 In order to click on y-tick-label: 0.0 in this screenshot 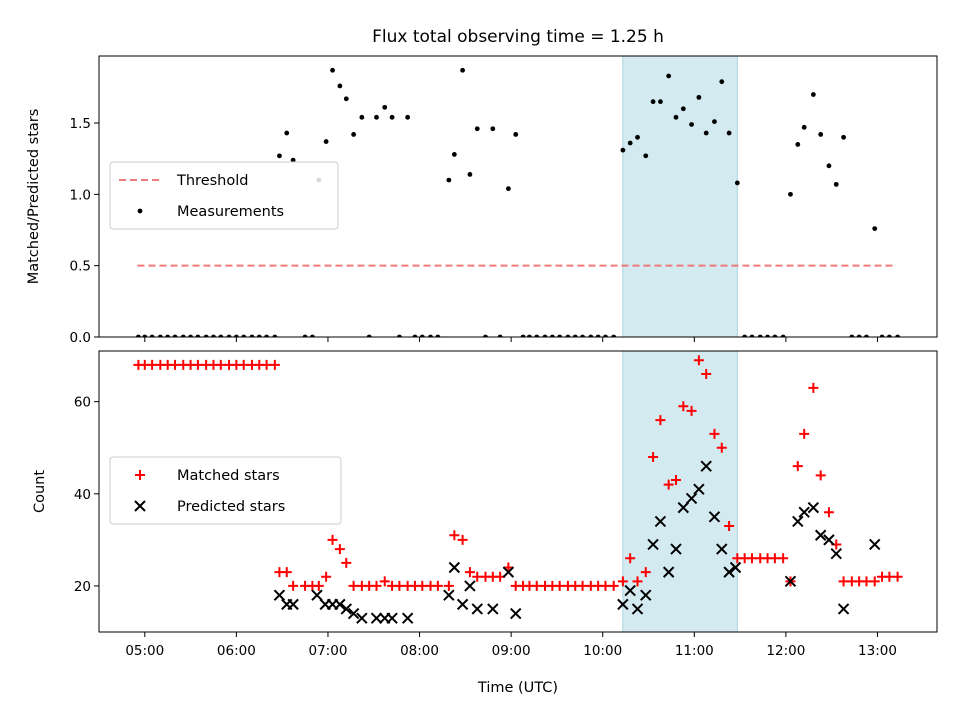, I will do `click(80, 338)`.